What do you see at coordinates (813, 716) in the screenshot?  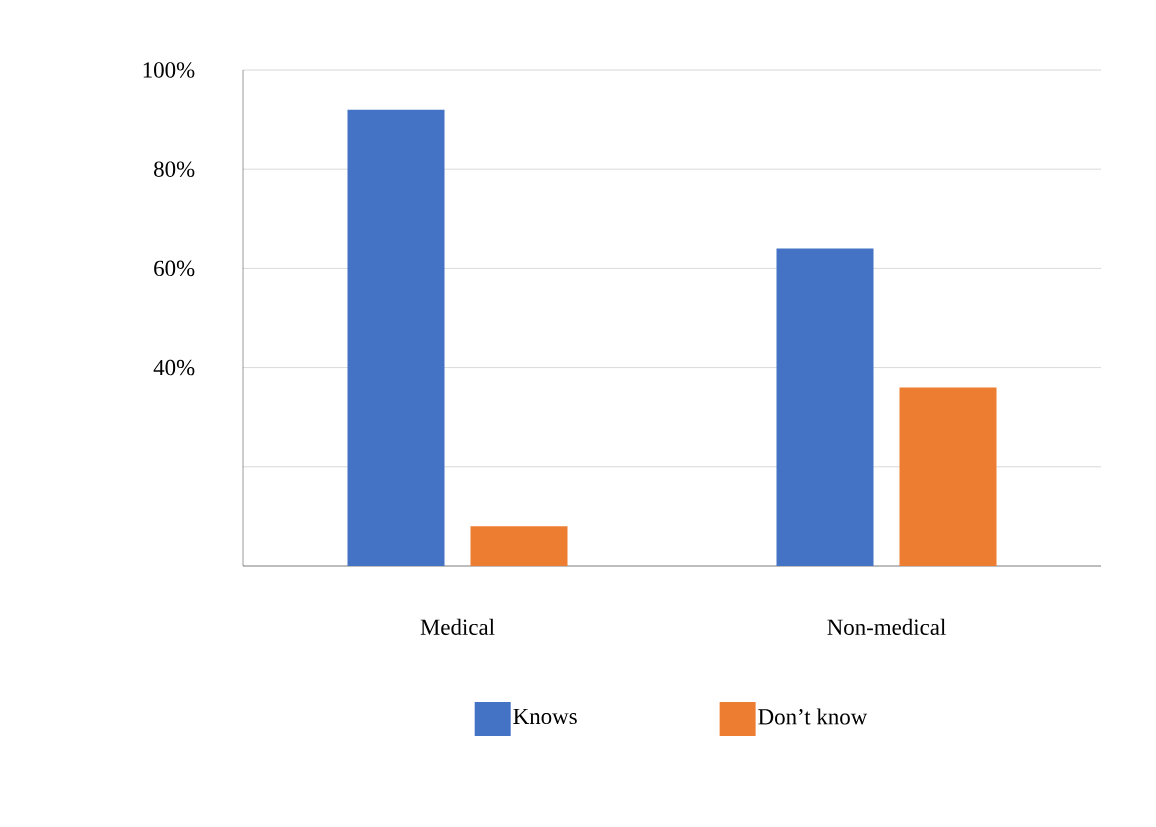 I see `legend-label: Don’t know` at bounding box center [813, 716].